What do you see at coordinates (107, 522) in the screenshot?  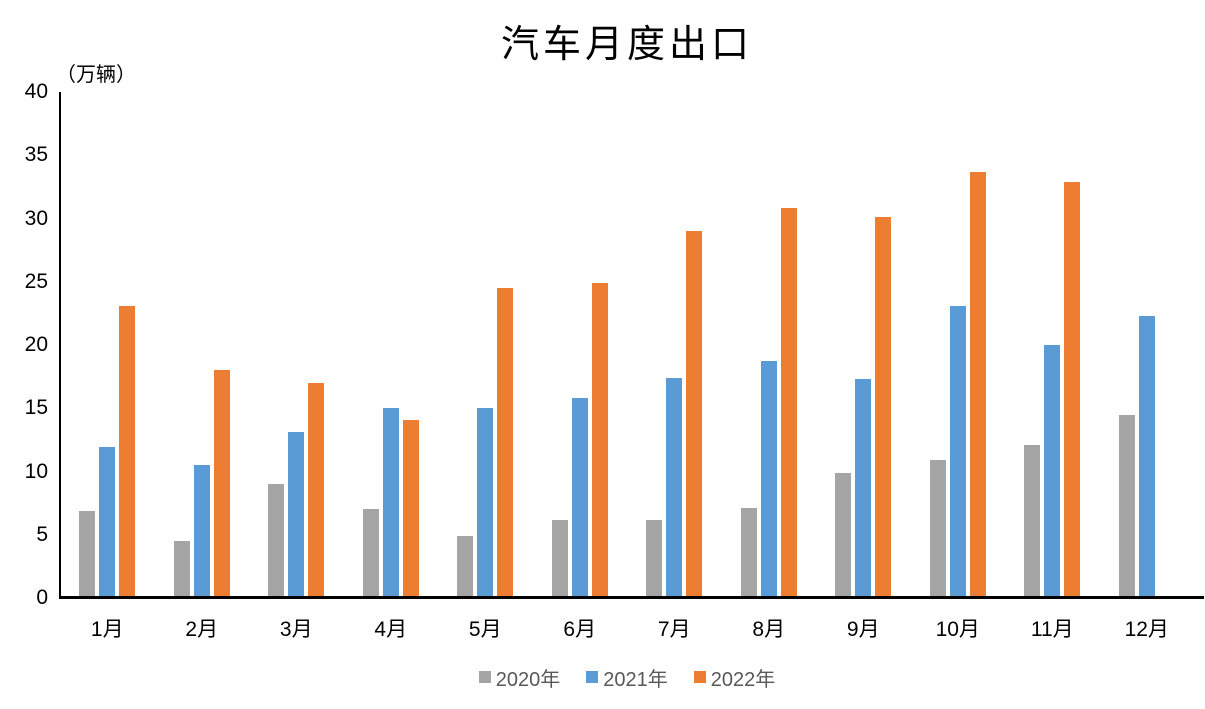 I see `bar-2021年-1月` at bounding box center [107, 522].